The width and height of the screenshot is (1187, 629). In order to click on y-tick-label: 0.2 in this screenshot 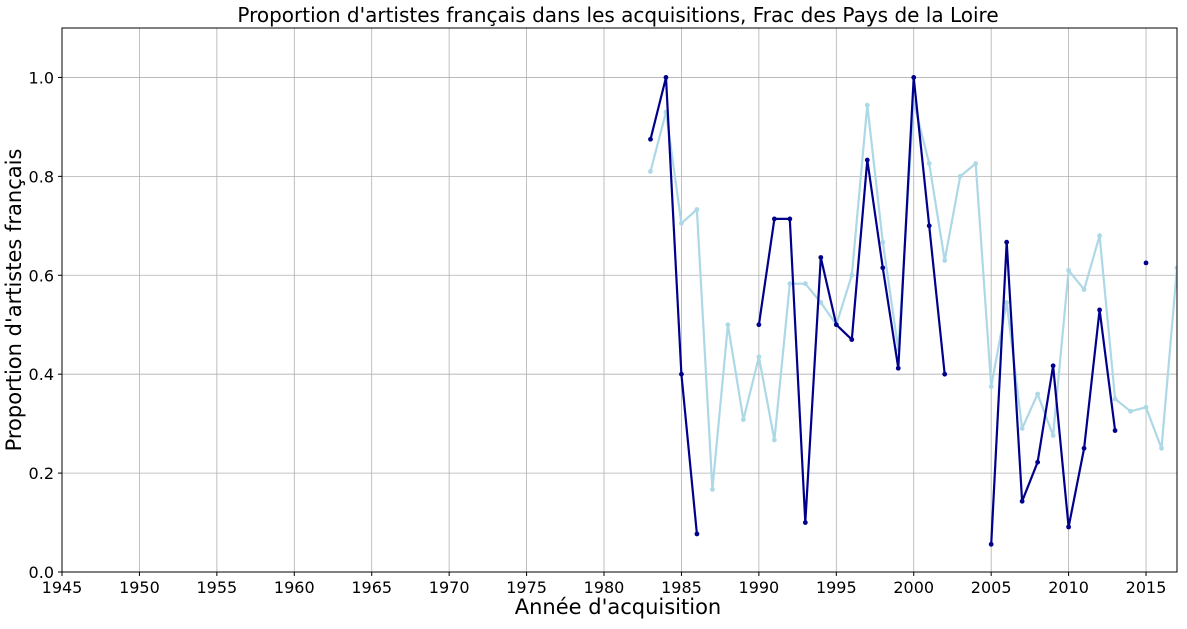, I will do `click(41, 473)`.